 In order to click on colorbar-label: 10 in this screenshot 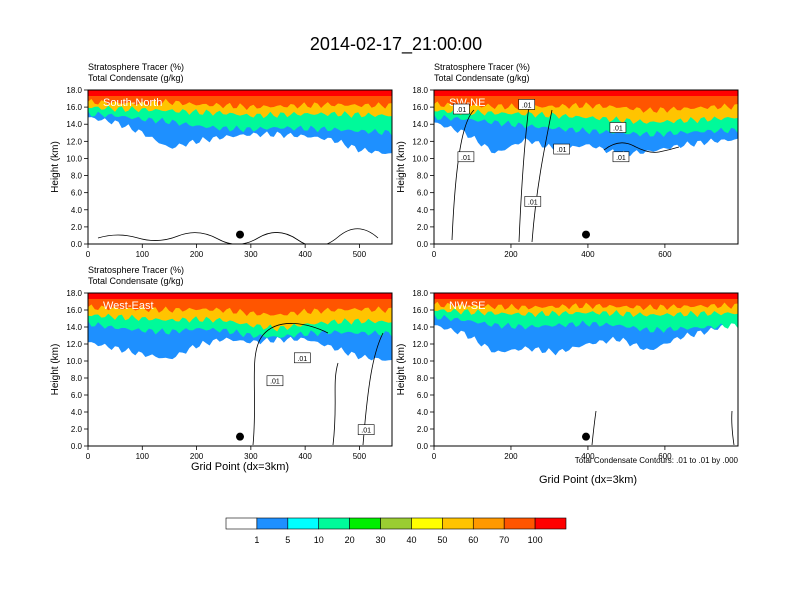, I will do `click(319, 540)`.